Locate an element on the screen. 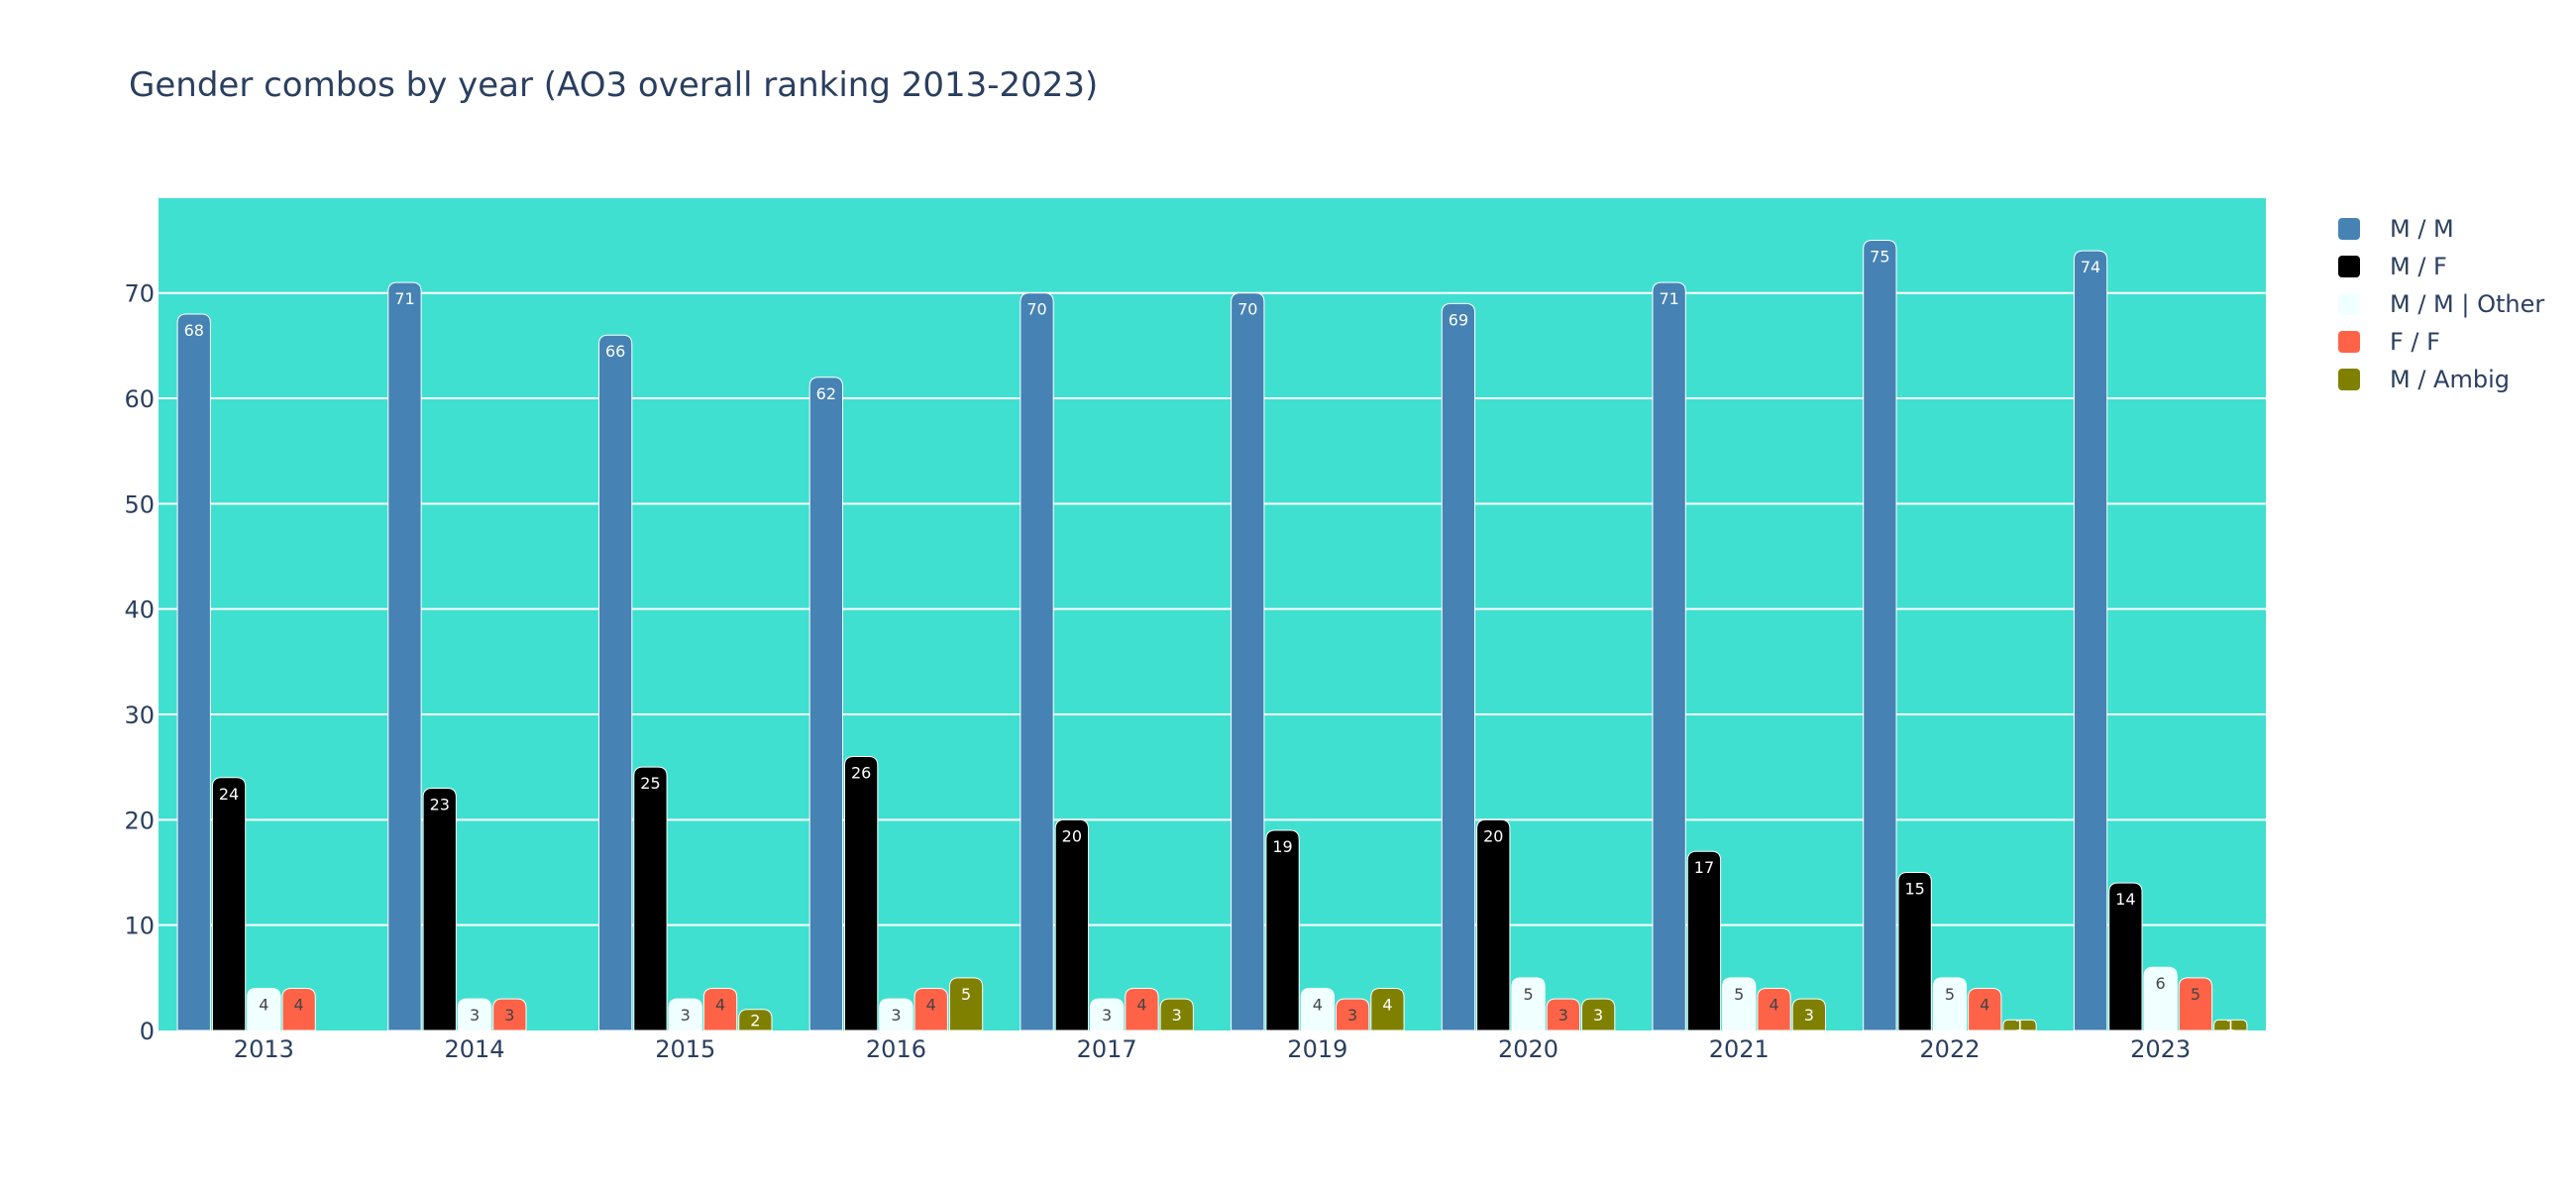 Image resolution: width=2576 pixels, height=1189 pixels. x-tick-label: 2020 is located at coordinates (1528, 1049).